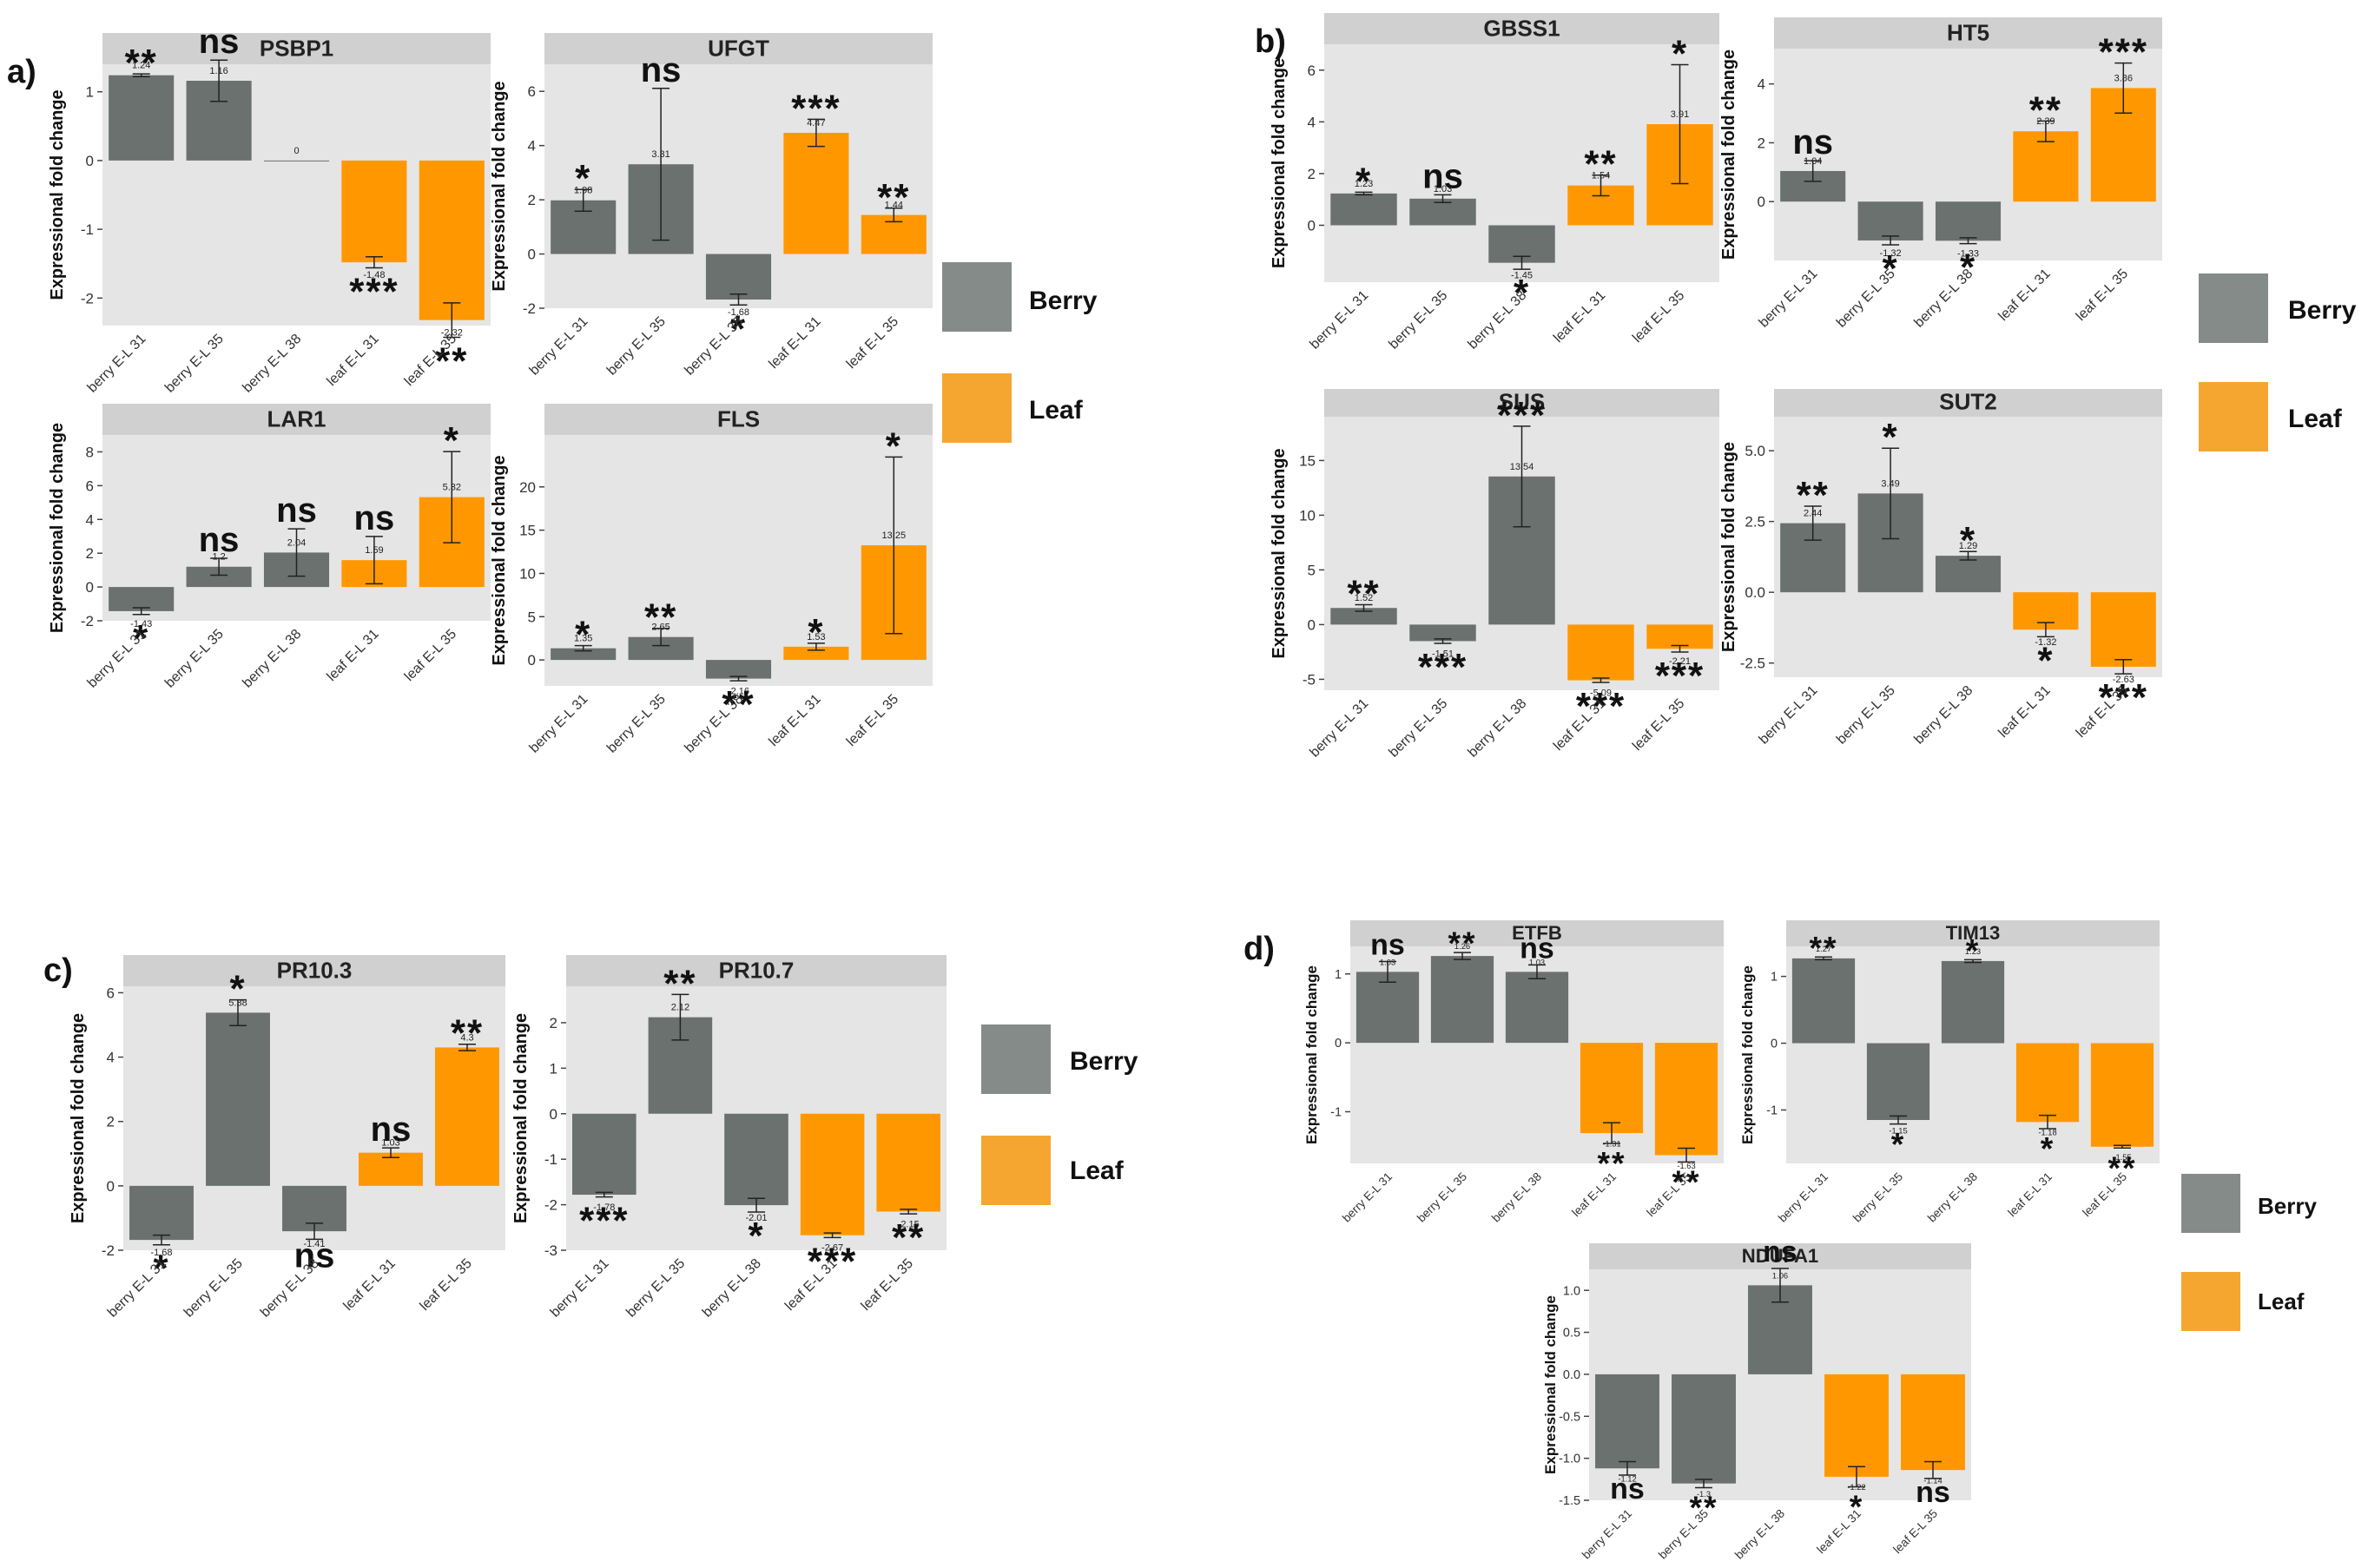 The height and width of the screenshot is (1568, 2368). I want to click on y-tick-label: 4, so click(90, 519).